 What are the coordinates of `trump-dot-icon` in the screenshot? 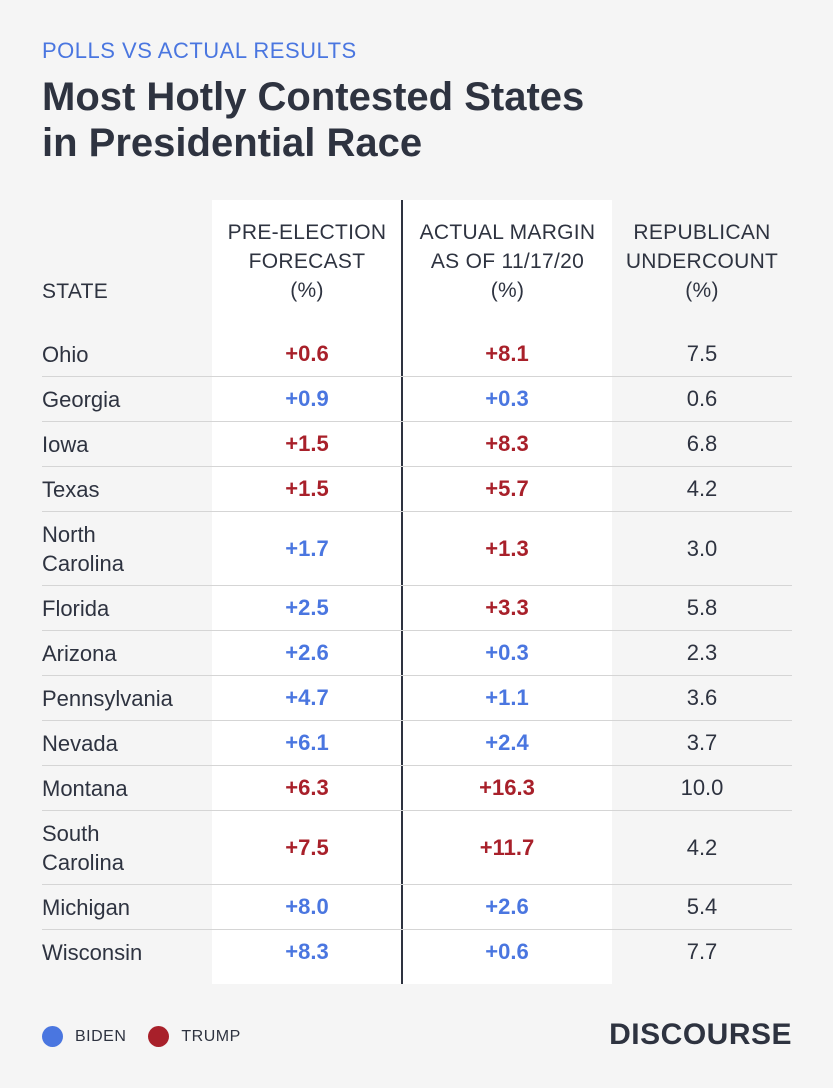 It's located at (159, 1036).